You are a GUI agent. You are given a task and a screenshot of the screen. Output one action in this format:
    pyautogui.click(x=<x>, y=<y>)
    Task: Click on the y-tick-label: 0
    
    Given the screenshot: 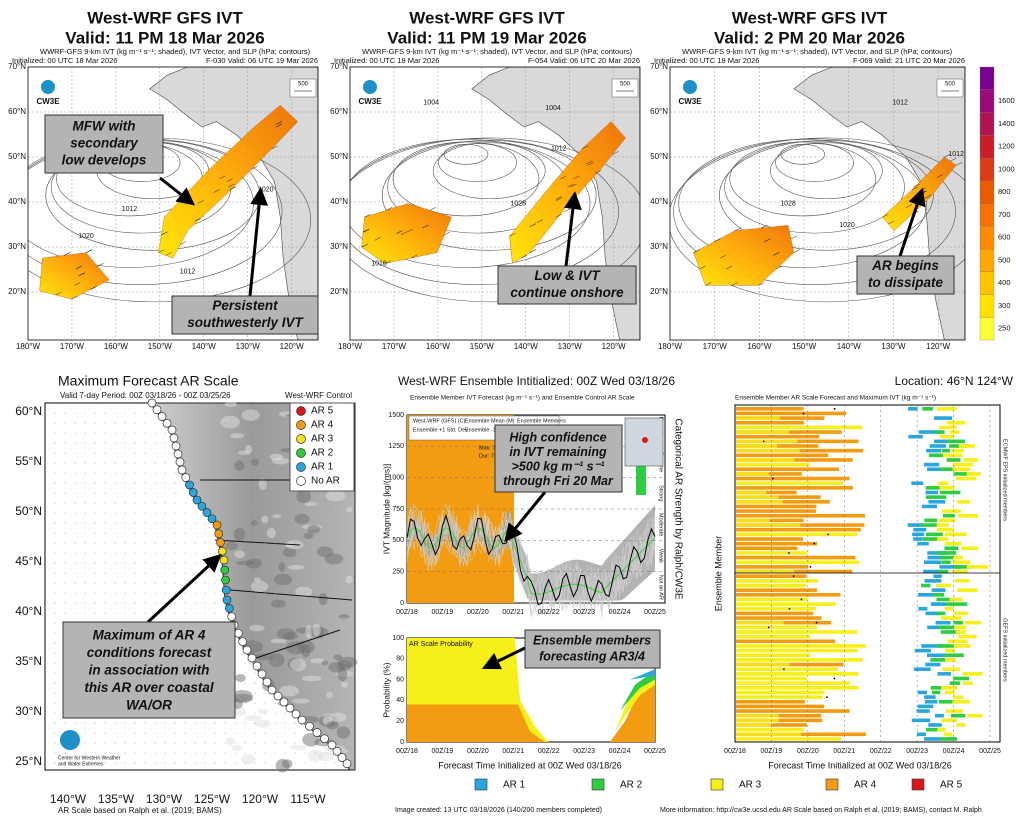 What is the action you would take?
    pyautogui.click(x=402, y=603)
    